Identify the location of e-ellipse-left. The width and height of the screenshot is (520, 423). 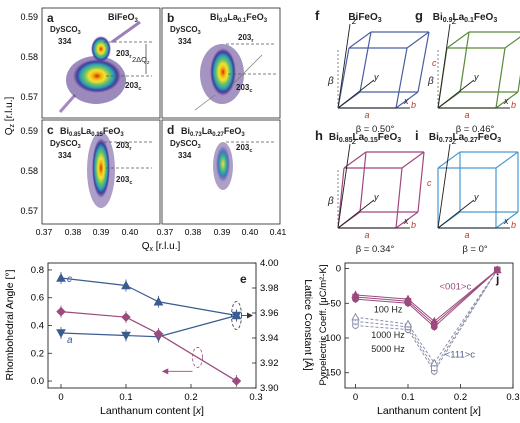
(197, 357).